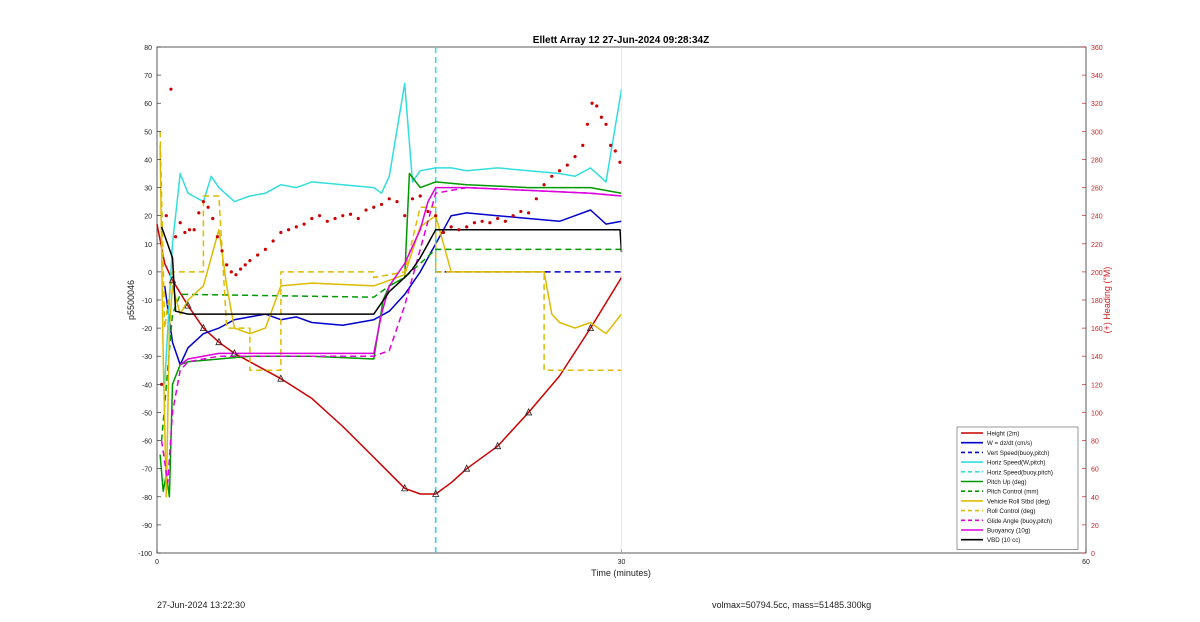  What do you see at coordinates (1097, 104) in the screenshot?
I see `y2-tick-label: 320` at bounding box center [1097, 104].